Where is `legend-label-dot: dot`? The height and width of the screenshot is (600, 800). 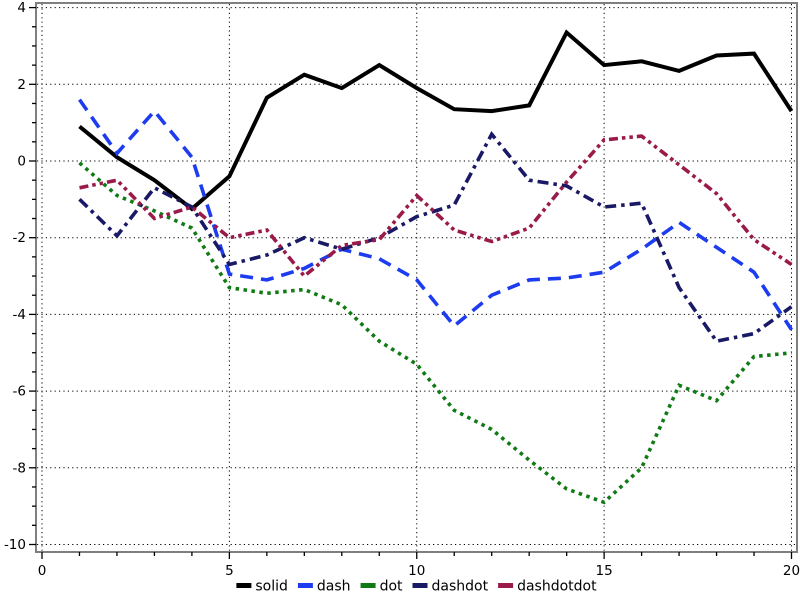
legend-label-dot: dot is located at coordinates (391, 587).